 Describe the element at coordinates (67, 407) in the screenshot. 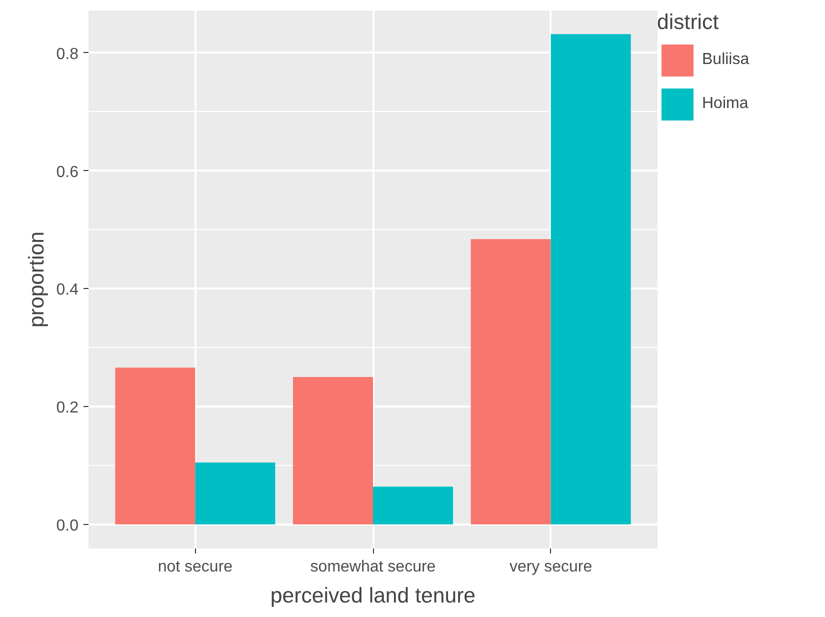

I see `y-tick-label: 0.2` at that location.